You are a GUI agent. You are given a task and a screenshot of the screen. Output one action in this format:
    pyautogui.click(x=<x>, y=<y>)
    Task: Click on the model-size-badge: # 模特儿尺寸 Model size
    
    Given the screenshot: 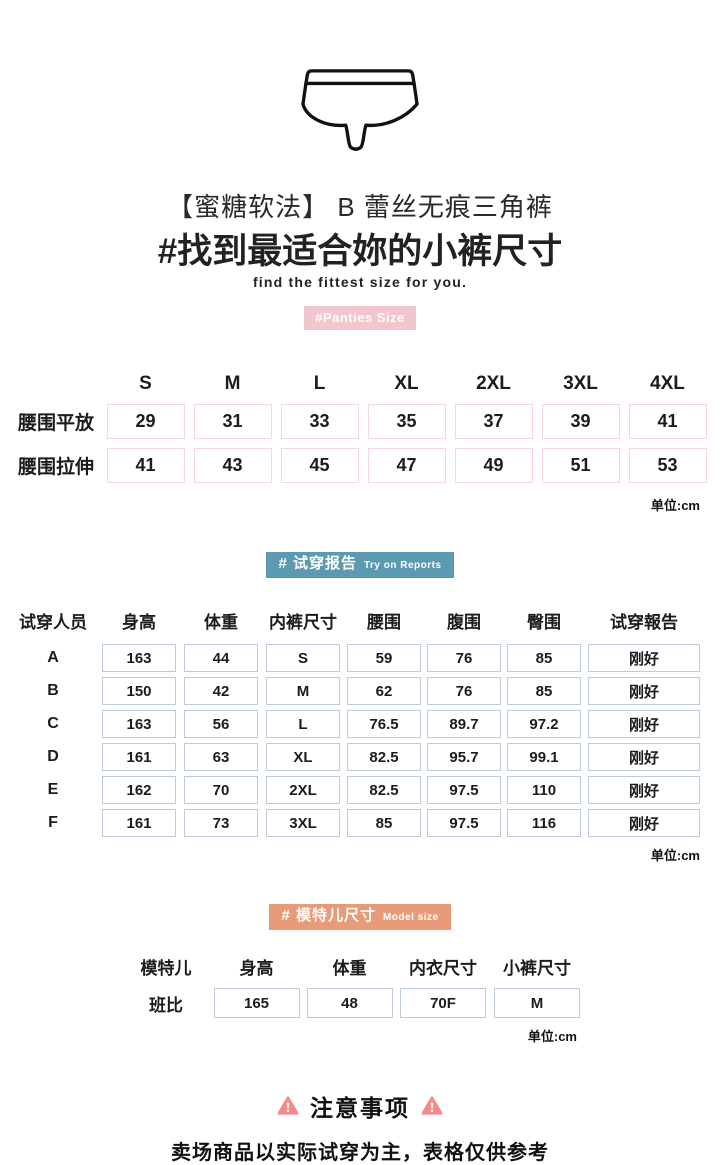 What is the action you would take?
    pyautogui.click(x=360, y=917)
    